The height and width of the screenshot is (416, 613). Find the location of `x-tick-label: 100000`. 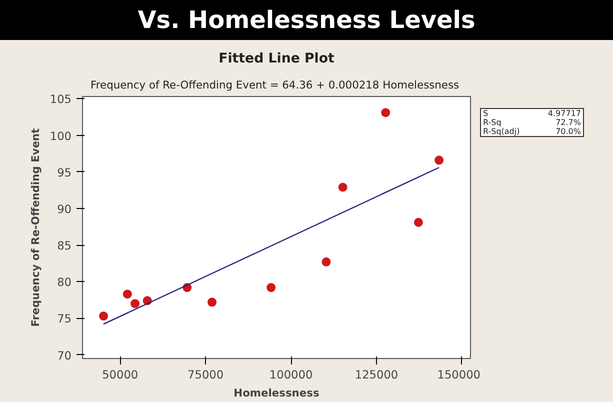

x-tick-label: 100000 is located at coordinates (291, 375).